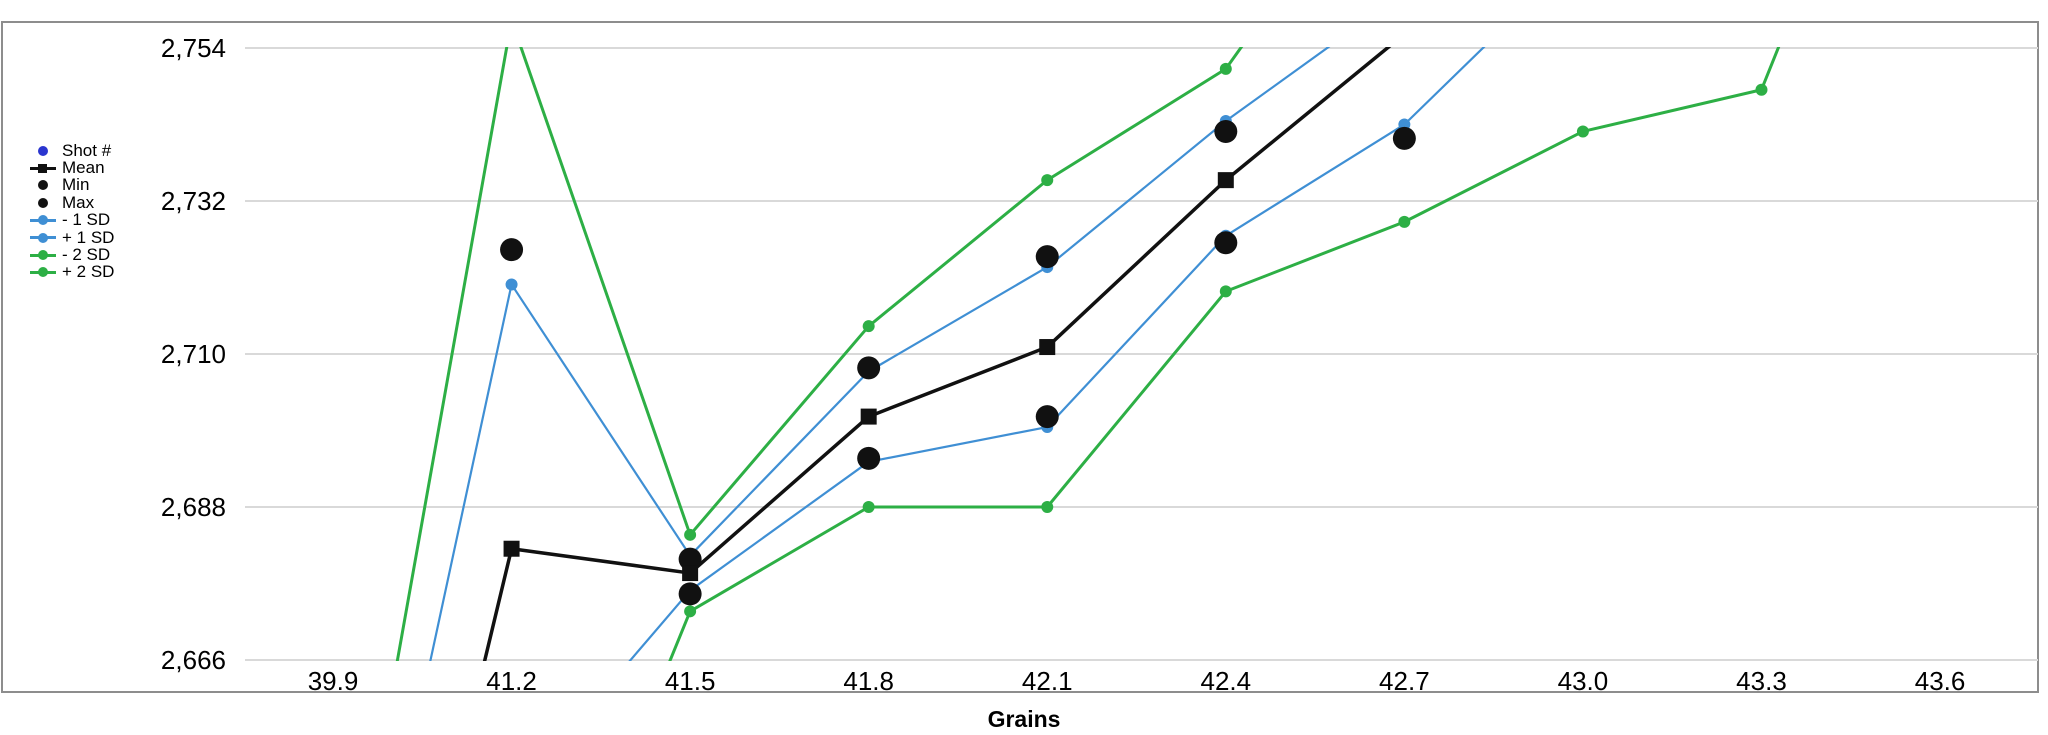 This screenshot has width=2048, height=735. Describe the element at coordinates (511, 284) in the screenshot. I see `point--1-sd` at that location.